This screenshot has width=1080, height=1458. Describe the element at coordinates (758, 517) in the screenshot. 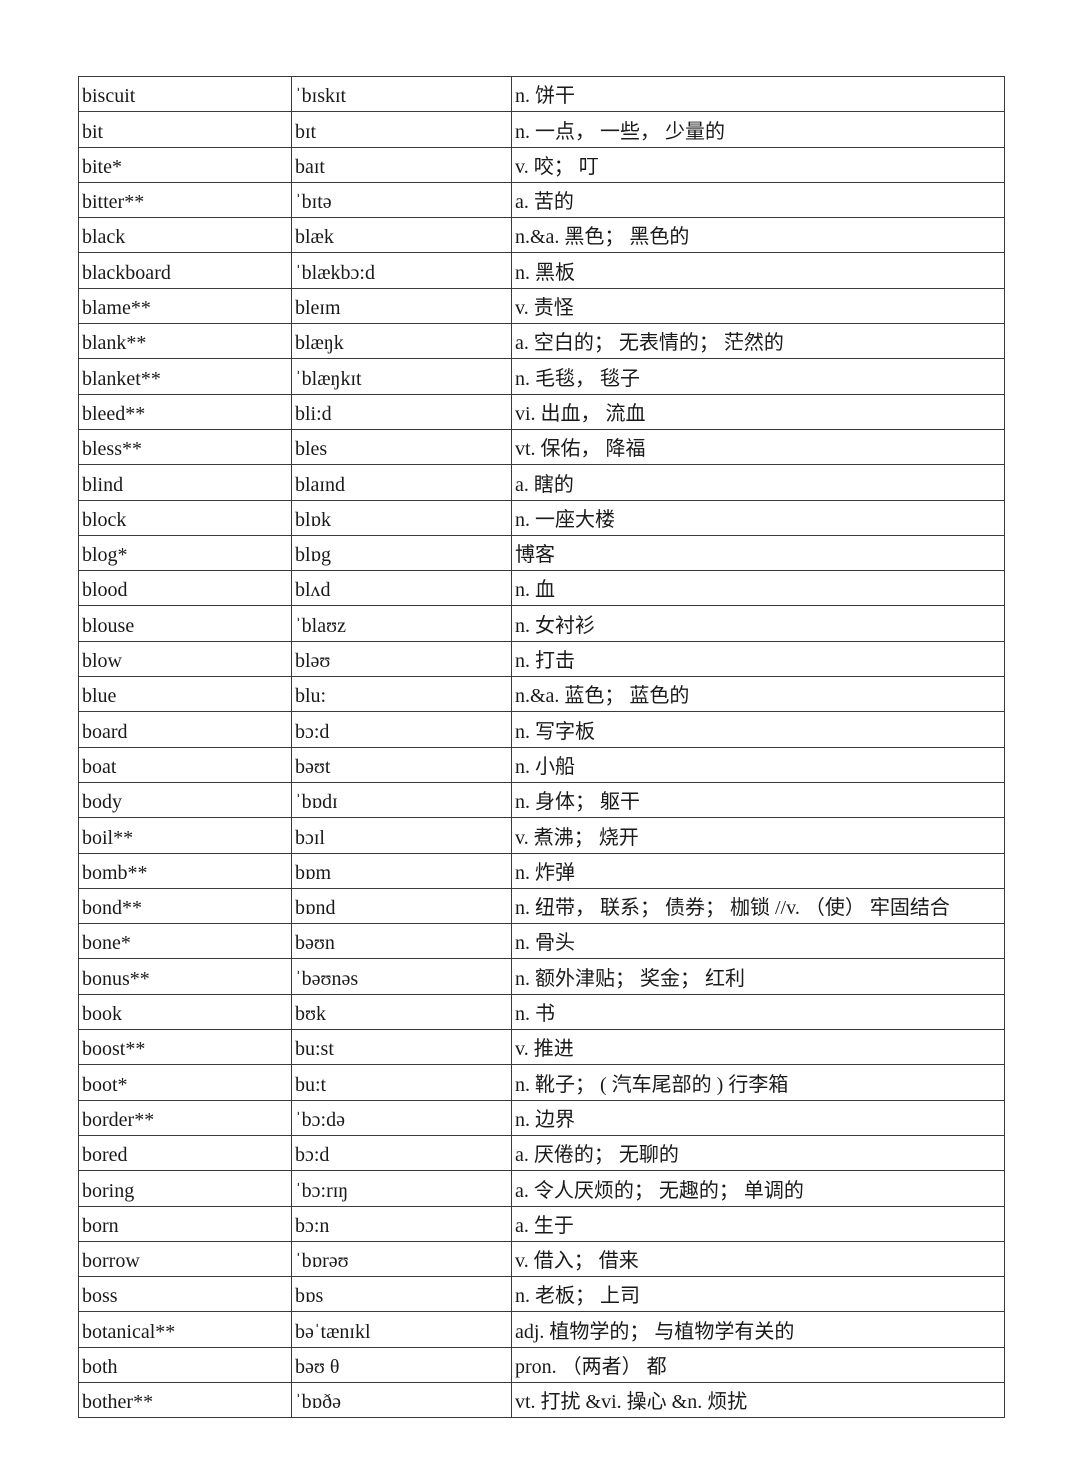

I see `meaning-cell: n. 一座大楼` at that location.